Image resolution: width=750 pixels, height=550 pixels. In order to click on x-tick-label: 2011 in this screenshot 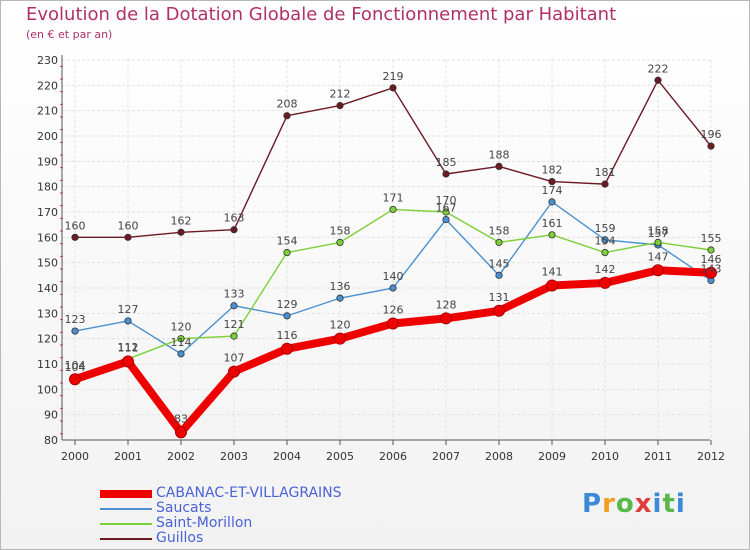, I will do `click(658, 456)`.